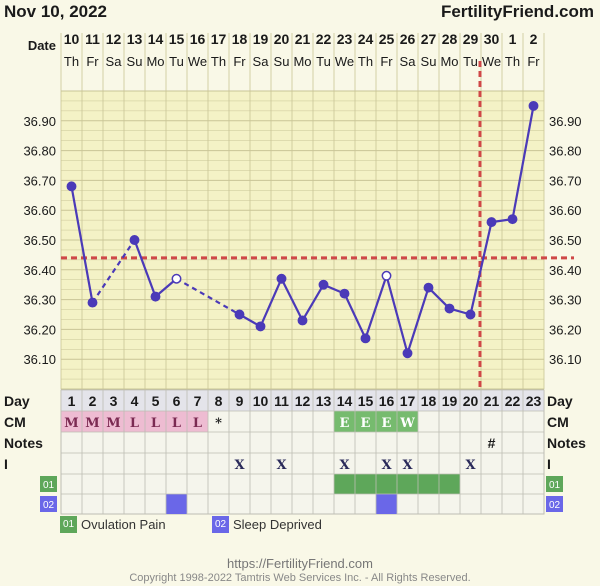 This screenshot has width=600, height=586. What do you see at coordinates (303, 39) in the screenshot?
I see `date-label: 21` at bounding box center [303, 39].